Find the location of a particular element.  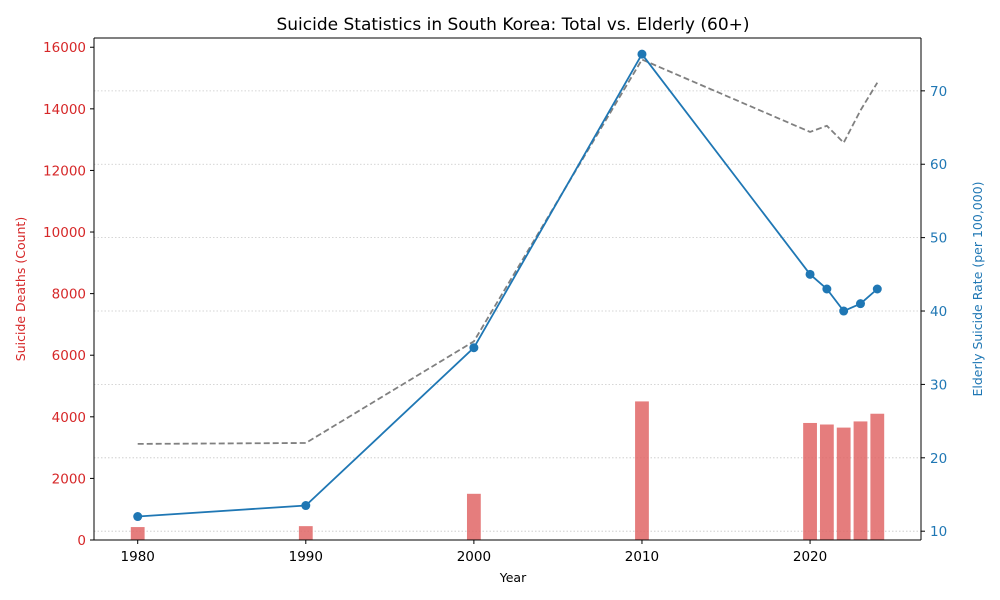

right-tick-label: 10 is located at coordinates (938, 532).